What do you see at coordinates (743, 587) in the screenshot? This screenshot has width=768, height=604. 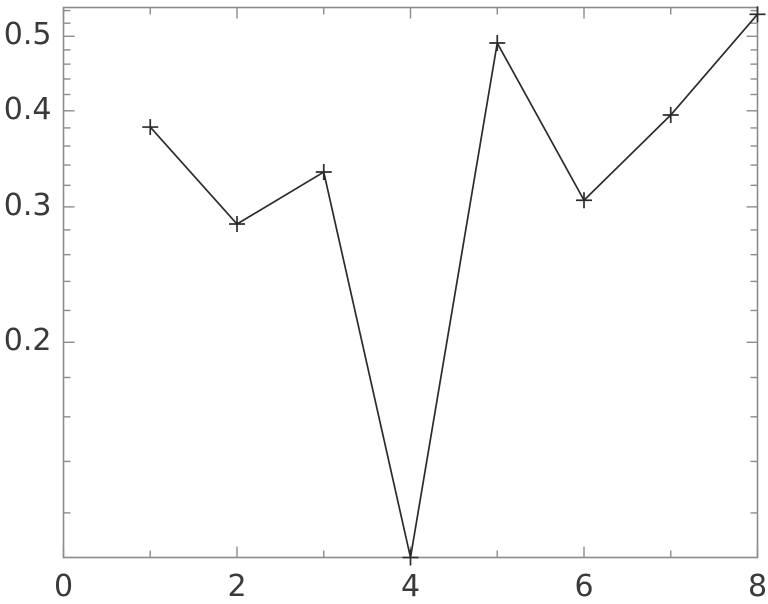 I see `x-tick-label: 8` at bounding box center [743, 587].